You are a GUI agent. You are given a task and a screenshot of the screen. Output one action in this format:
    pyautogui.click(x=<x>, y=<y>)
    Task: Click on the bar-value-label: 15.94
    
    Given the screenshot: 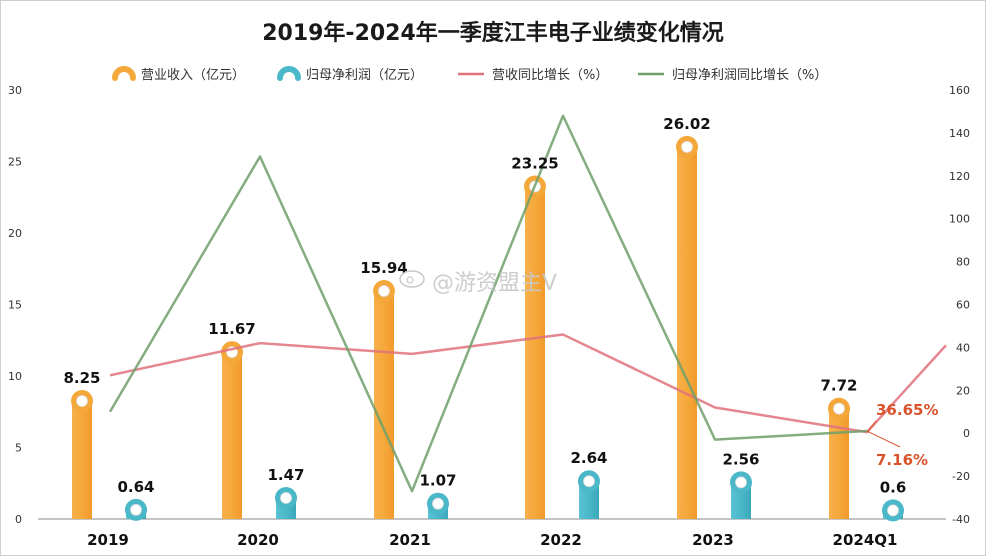 What is the action you would take?
    pyautogui.click(x=383, y=268)
    